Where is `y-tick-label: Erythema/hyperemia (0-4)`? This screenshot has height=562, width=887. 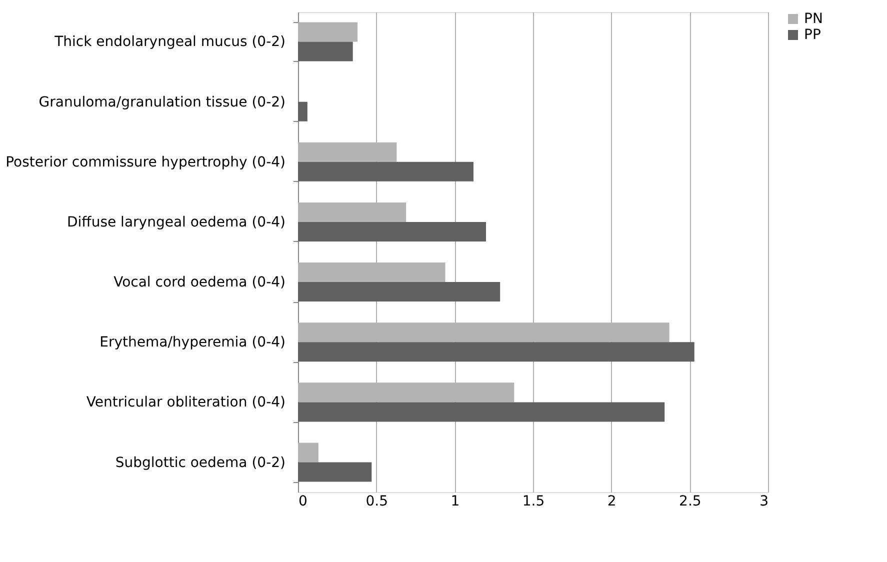 y-tick-label: Erythema/hyperemia (0-4) is located at coordinates (193, 342).